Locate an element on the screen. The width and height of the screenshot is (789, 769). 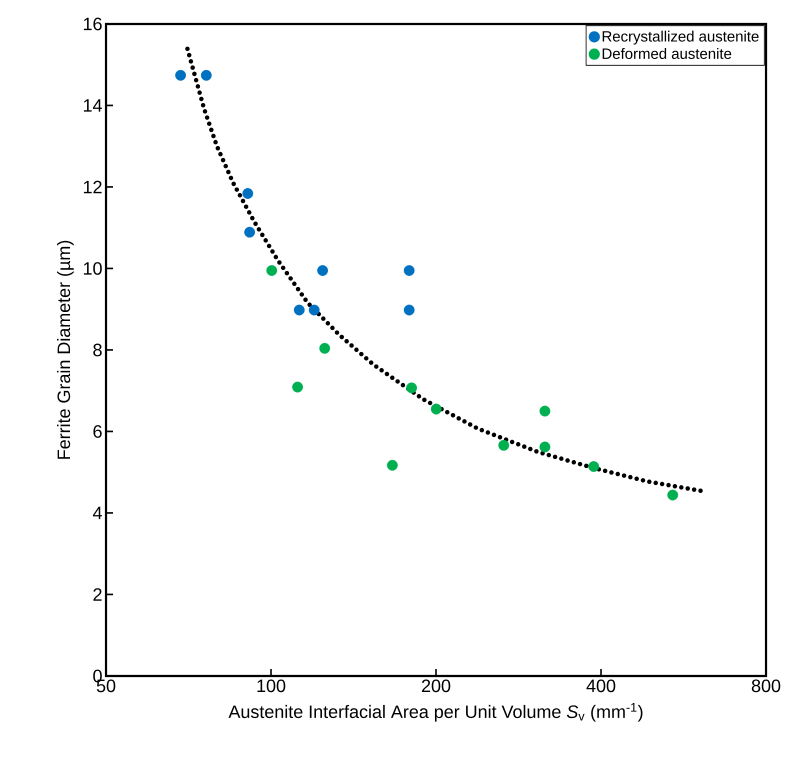
x-tick-label: 200 is located at coordinates (436, 685).